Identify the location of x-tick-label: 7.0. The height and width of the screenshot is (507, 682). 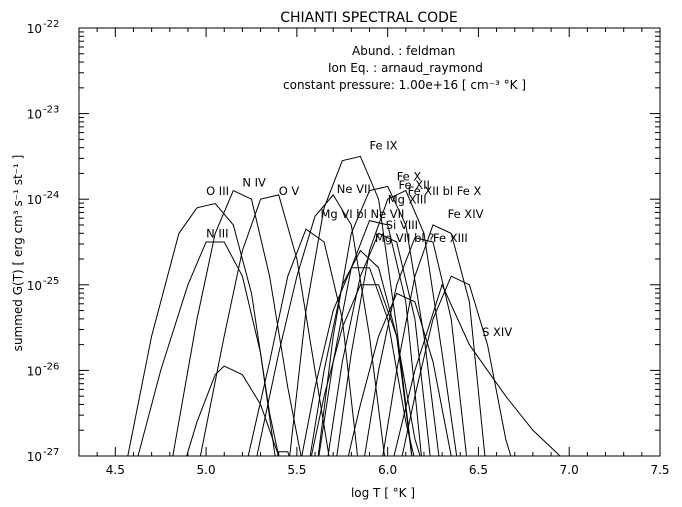
(569, 470).